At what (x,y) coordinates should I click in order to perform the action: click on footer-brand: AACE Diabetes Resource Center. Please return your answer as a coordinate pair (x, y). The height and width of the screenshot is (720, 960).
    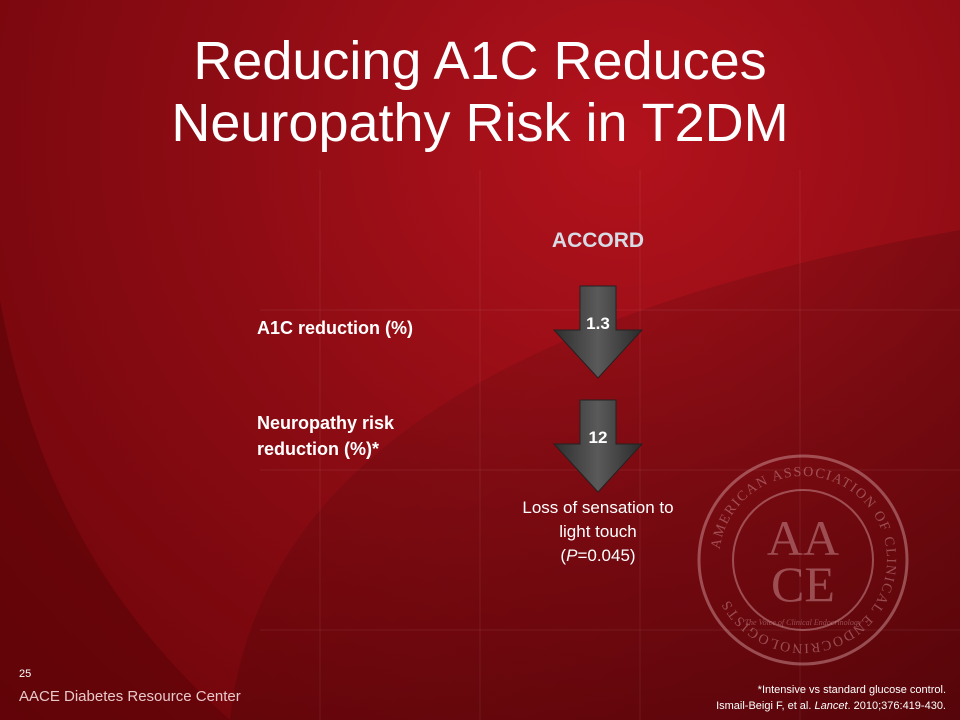
    Looking at the image, I should click on (130, 696).